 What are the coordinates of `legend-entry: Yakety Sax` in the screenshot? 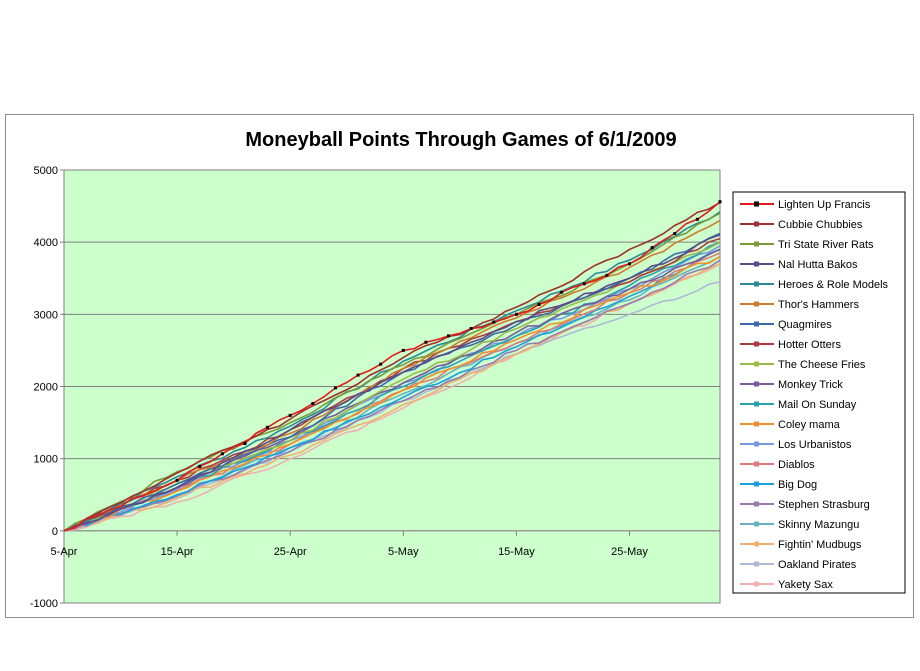 It's located at (805, 585).